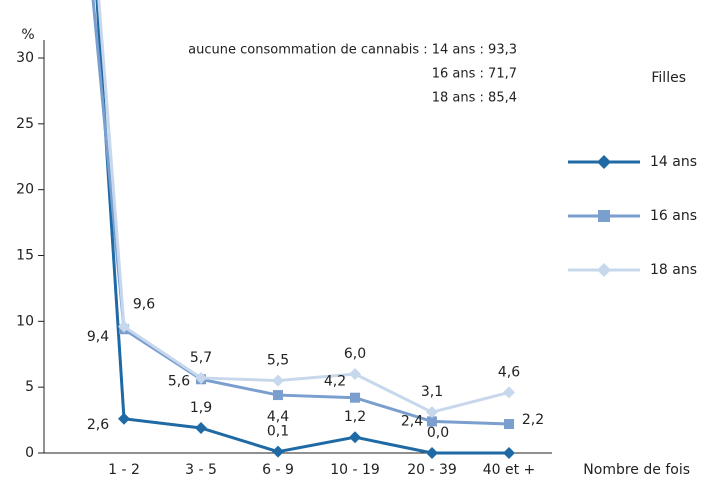  What do you see at coordinates (438, 433) in the screenshot?
I see `data-label: 0,0` at bounding box center [438, 433].